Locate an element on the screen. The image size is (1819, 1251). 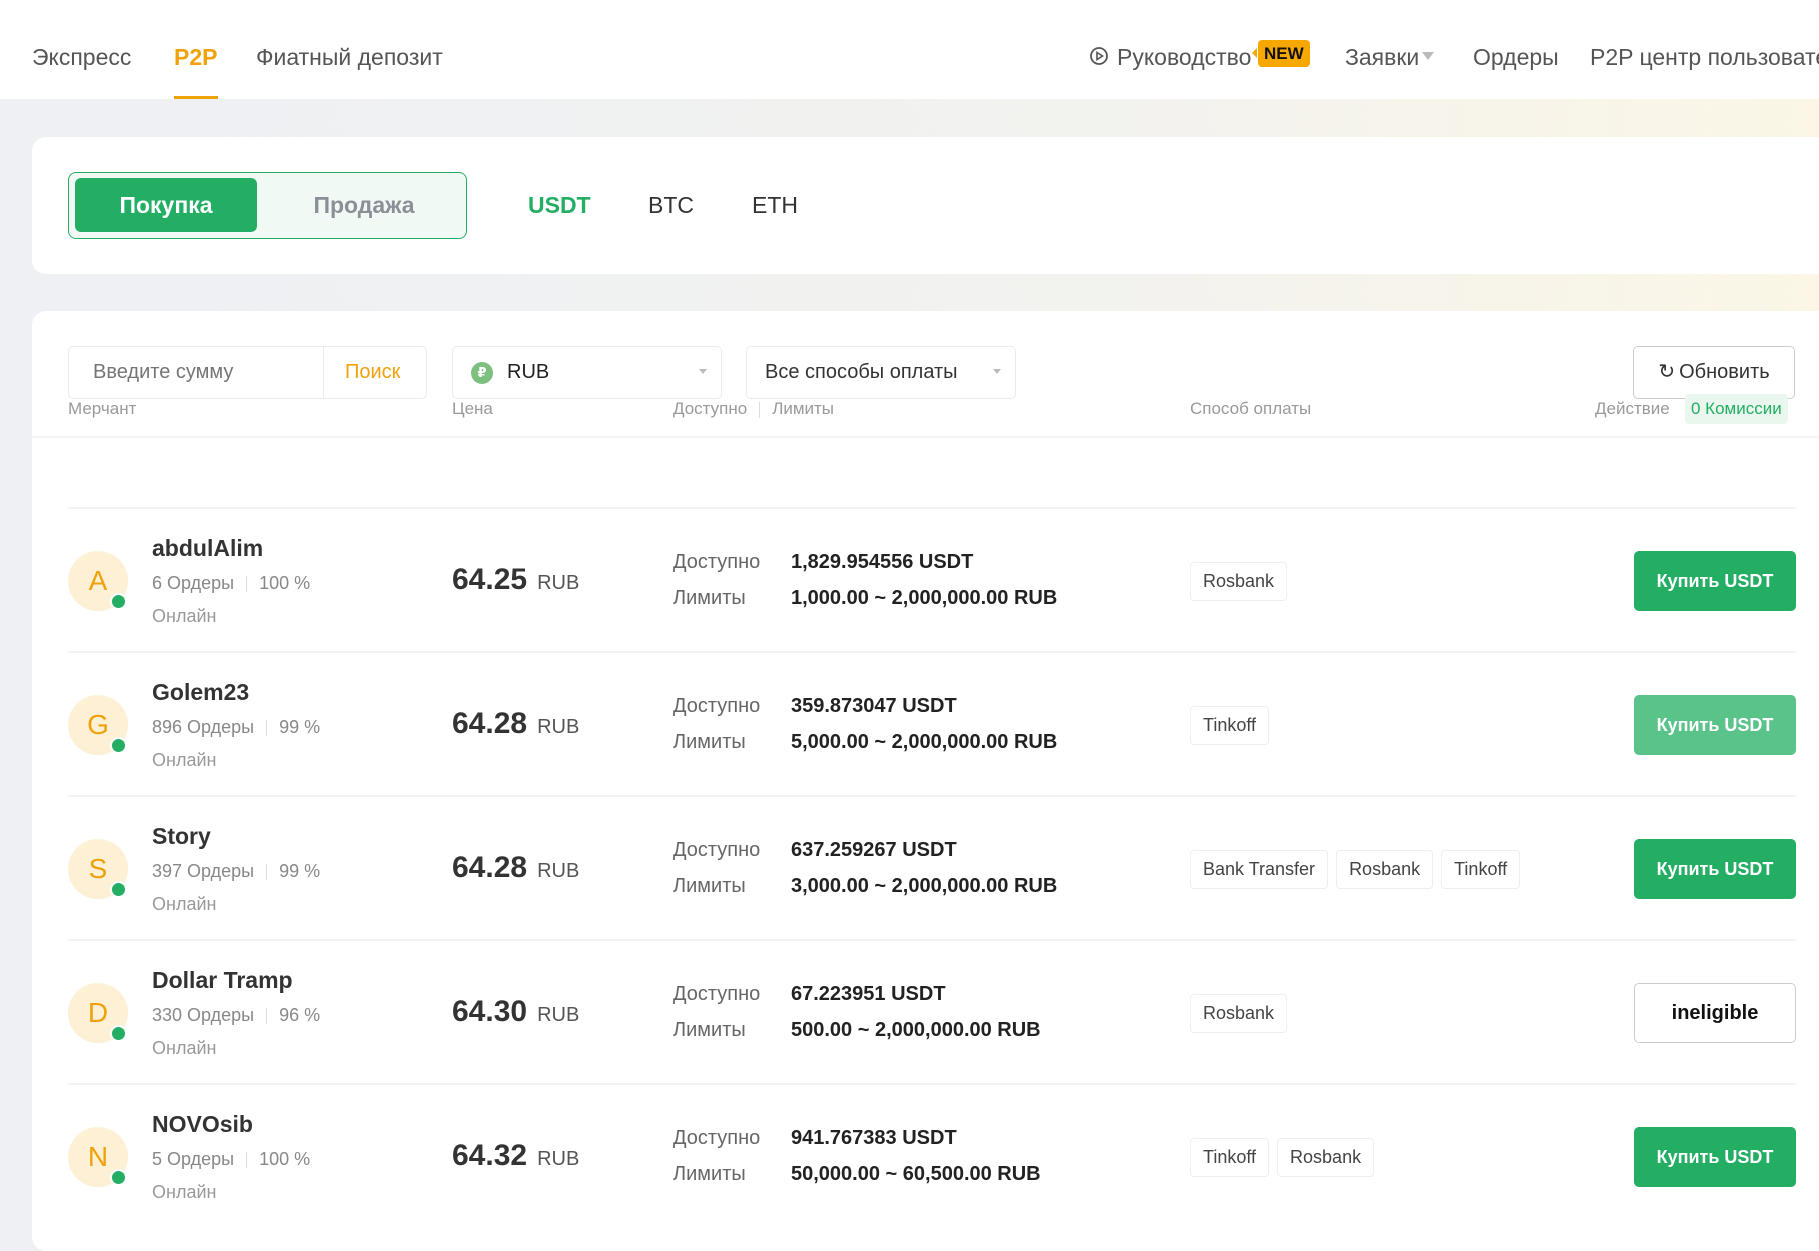
available-value: 359.873047 USDT is located at coordinates (874, 706).